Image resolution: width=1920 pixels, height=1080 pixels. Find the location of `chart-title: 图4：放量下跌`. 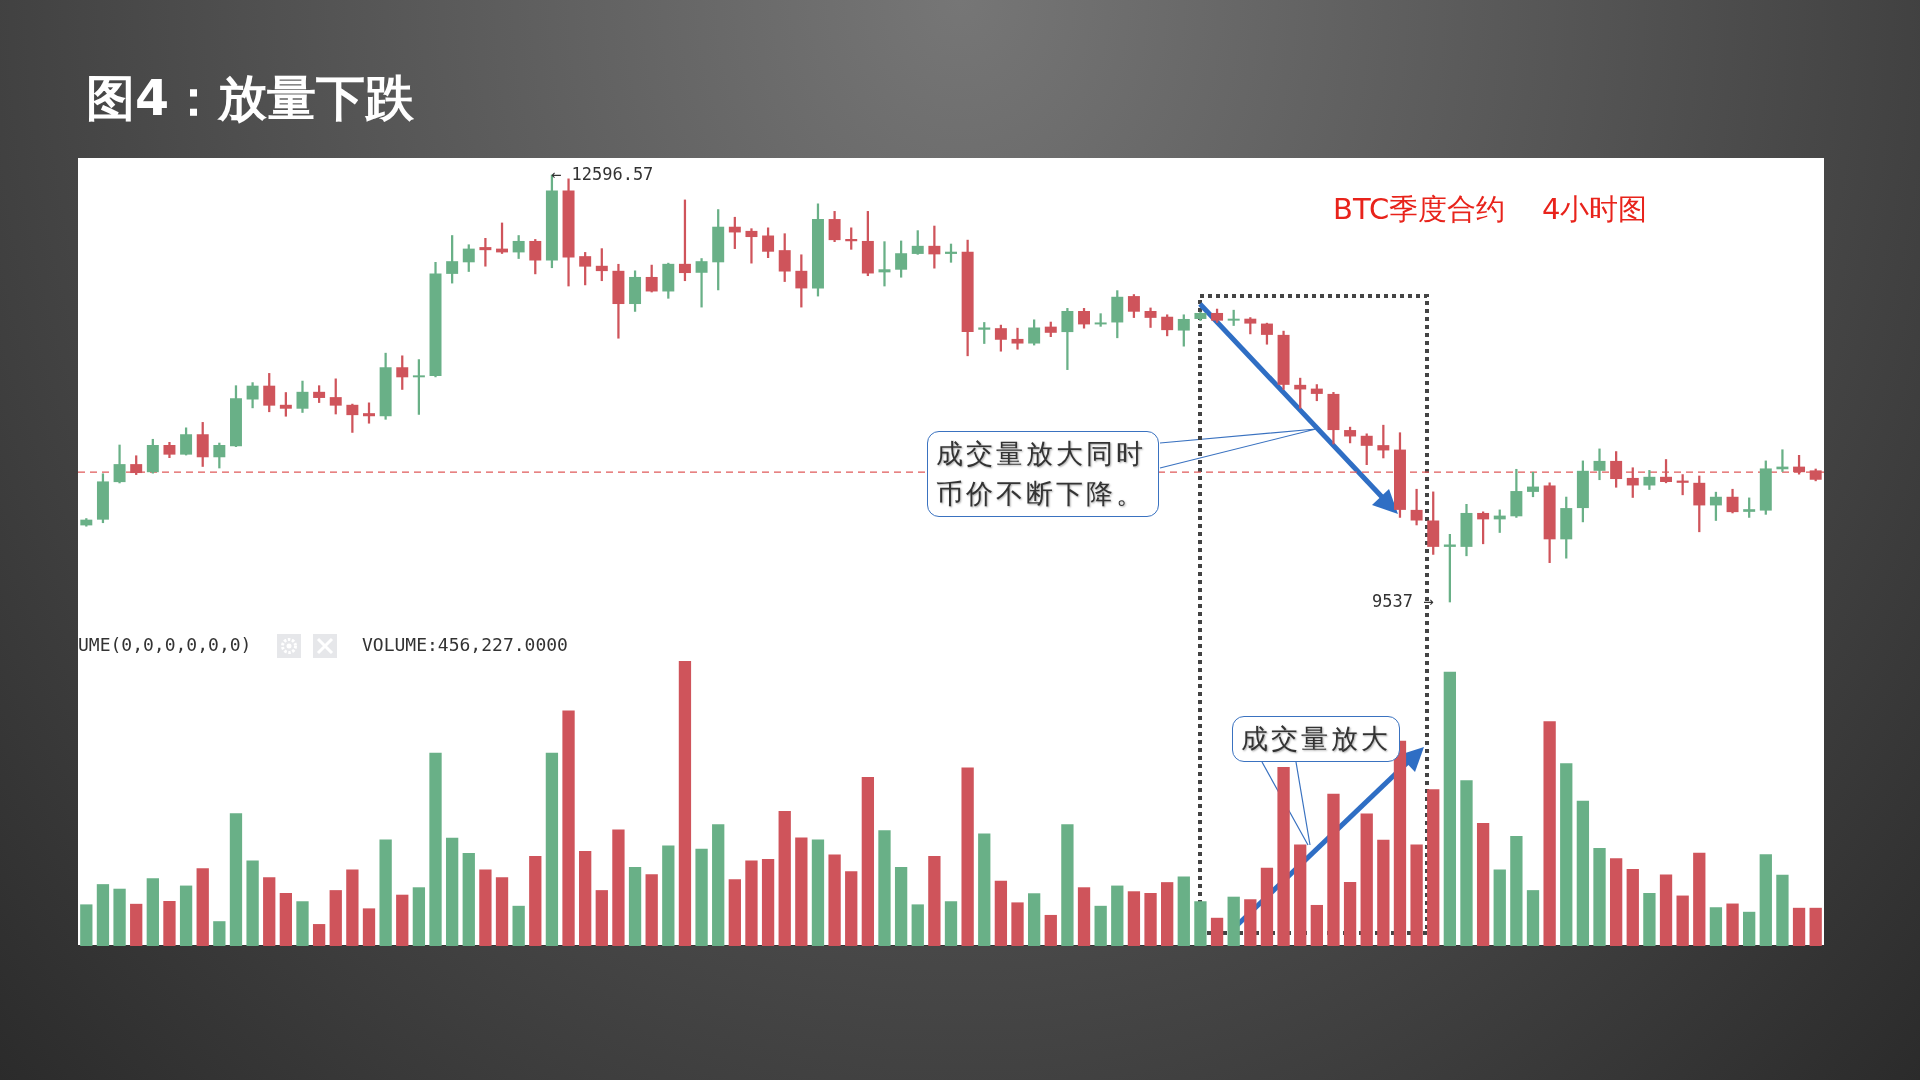

chart-title: 图4：放量下跌 is located at coordinates (250, 99).